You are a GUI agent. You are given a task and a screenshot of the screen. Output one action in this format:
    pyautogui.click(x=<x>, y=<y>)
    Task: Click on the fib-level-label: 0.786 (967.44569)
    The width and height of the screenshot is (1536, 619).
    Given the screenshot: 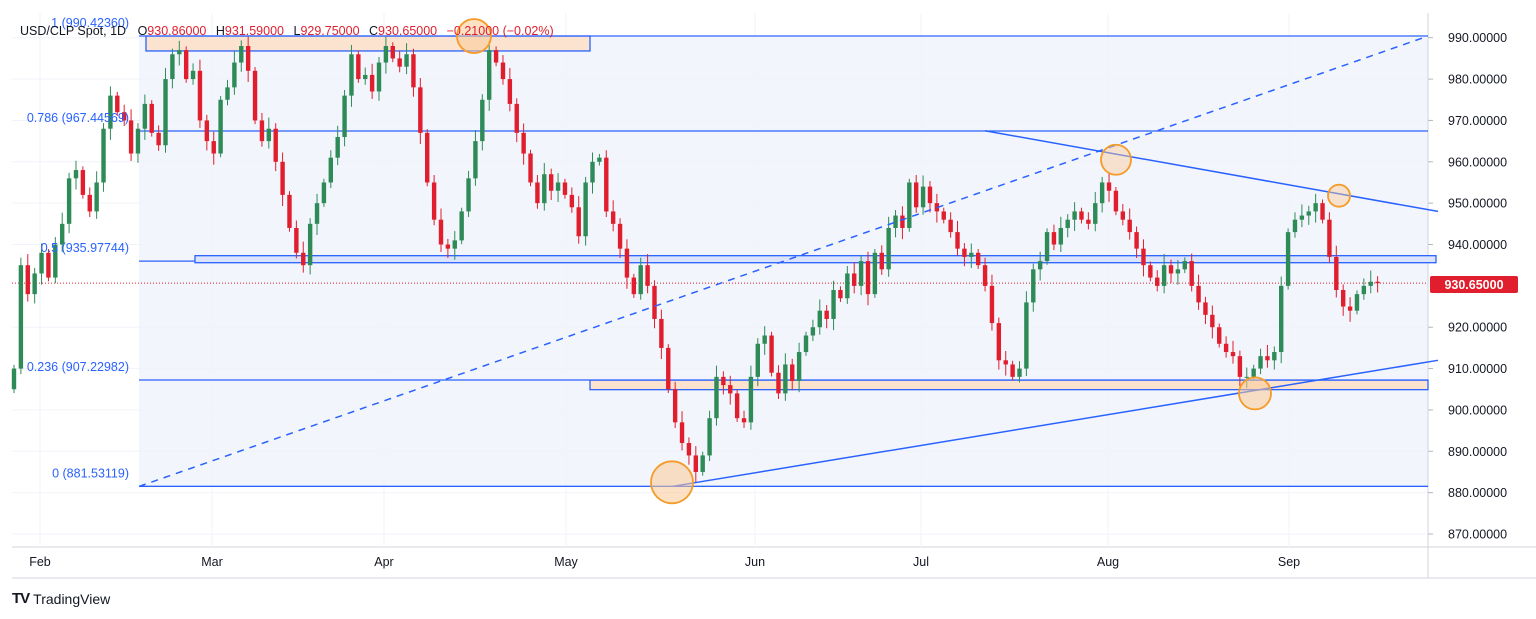 What is the action you would take?
    pyautogui.click(x=78, y=118)
    